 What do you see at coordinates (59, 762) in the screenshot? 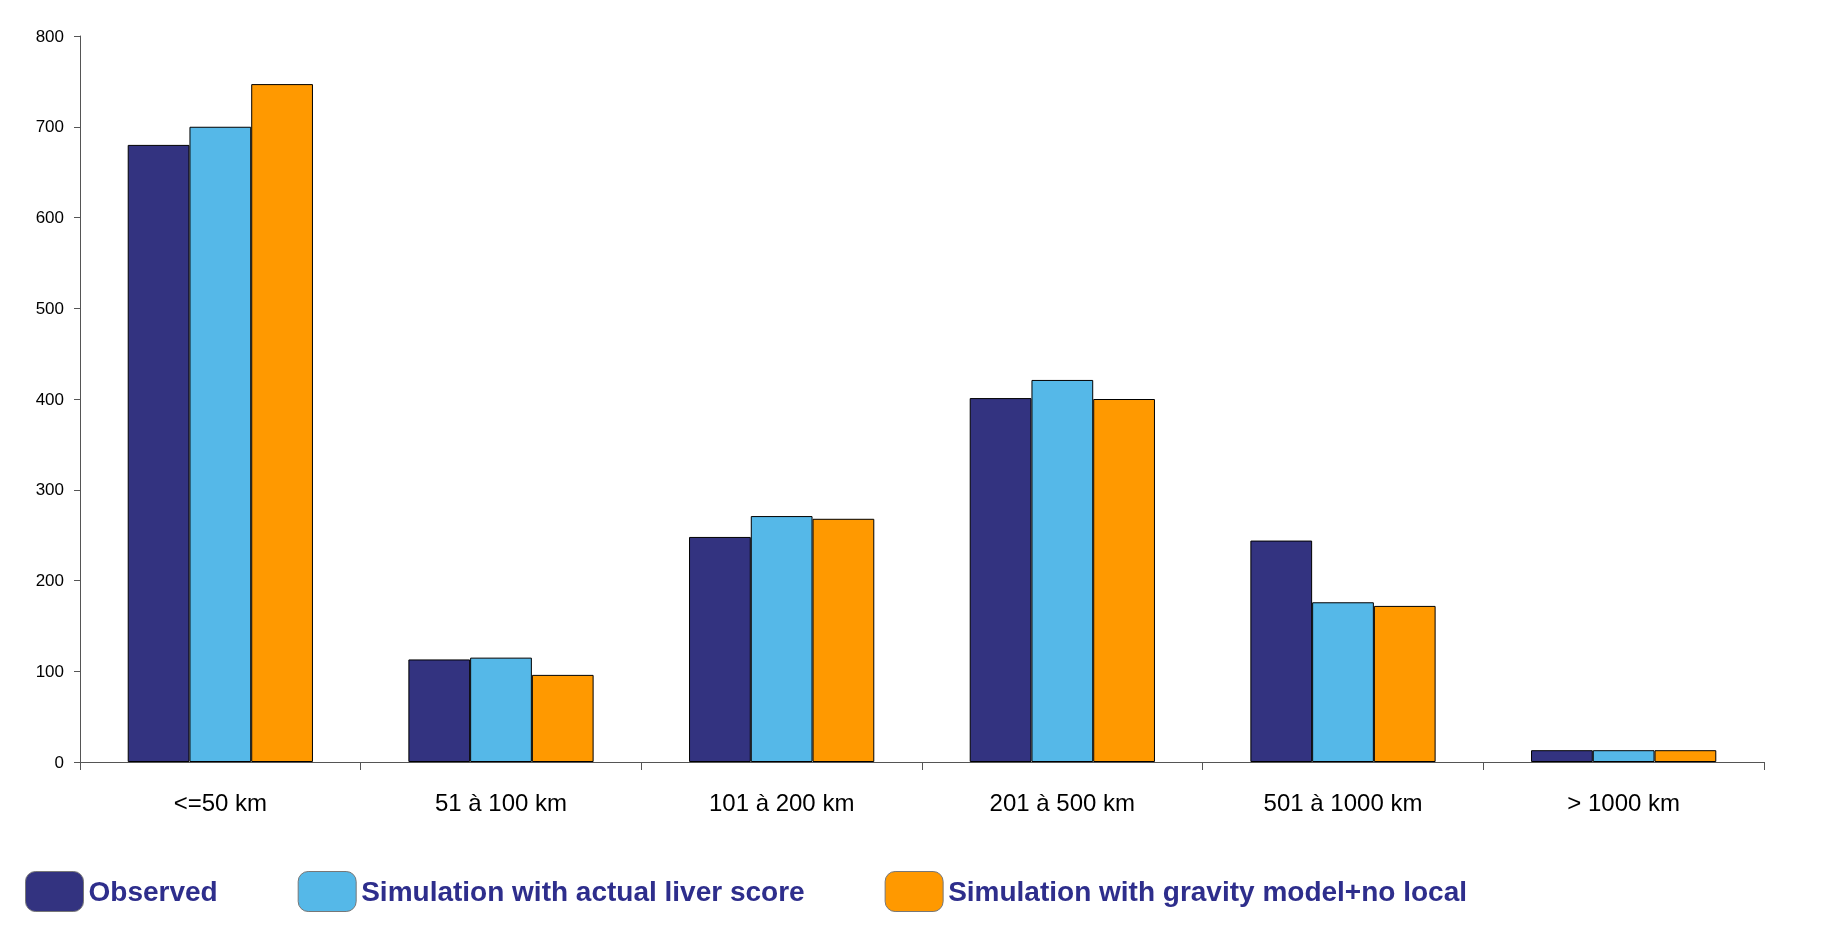
I see `y-tick-label: 0` at bounding box center [59, 762].